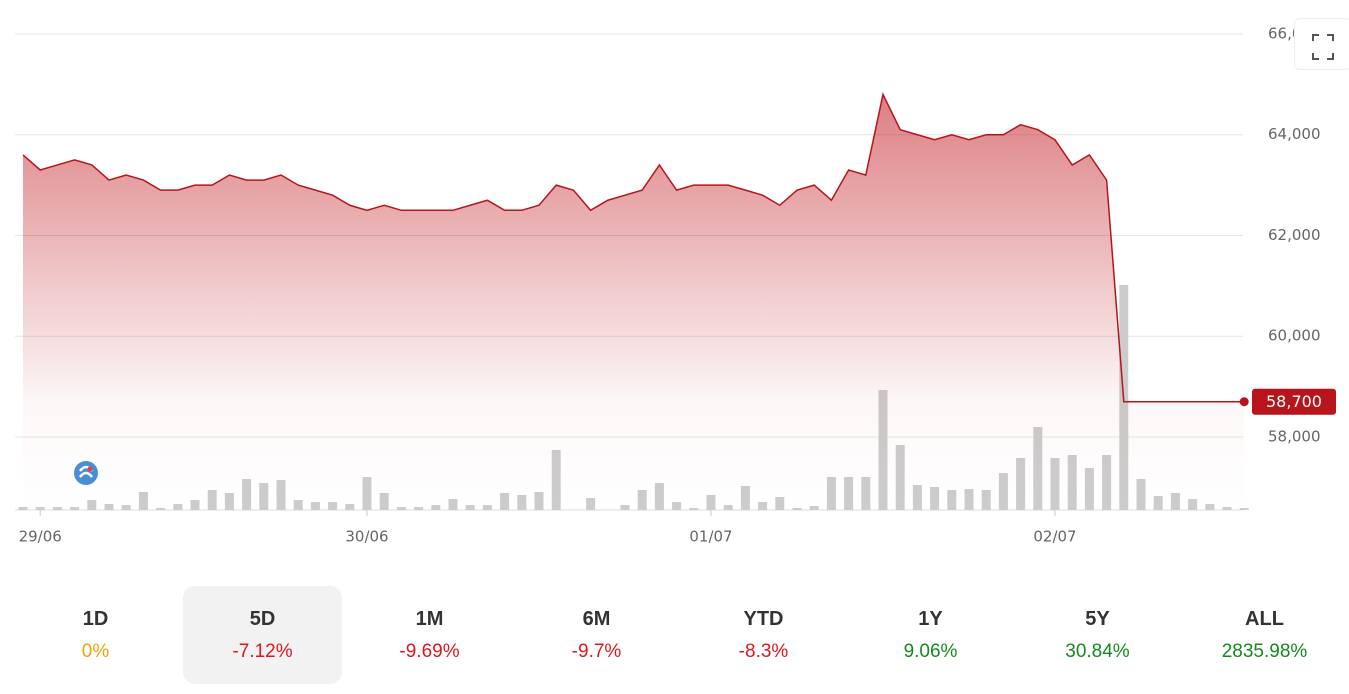 This screenshot has width=1349, height=694. What do you see at coordinates (429, 635) in the screenshot?
I see `period-button: 1M -9.69%` at bounding box center [429, 635].